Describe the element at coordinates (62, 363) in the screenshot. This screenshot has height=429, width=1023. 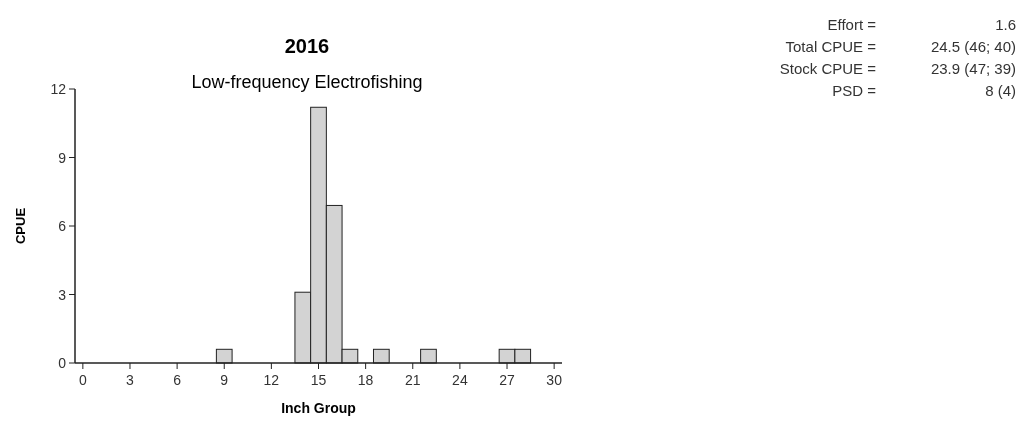
I see `y-tick-label: 0` at that location.